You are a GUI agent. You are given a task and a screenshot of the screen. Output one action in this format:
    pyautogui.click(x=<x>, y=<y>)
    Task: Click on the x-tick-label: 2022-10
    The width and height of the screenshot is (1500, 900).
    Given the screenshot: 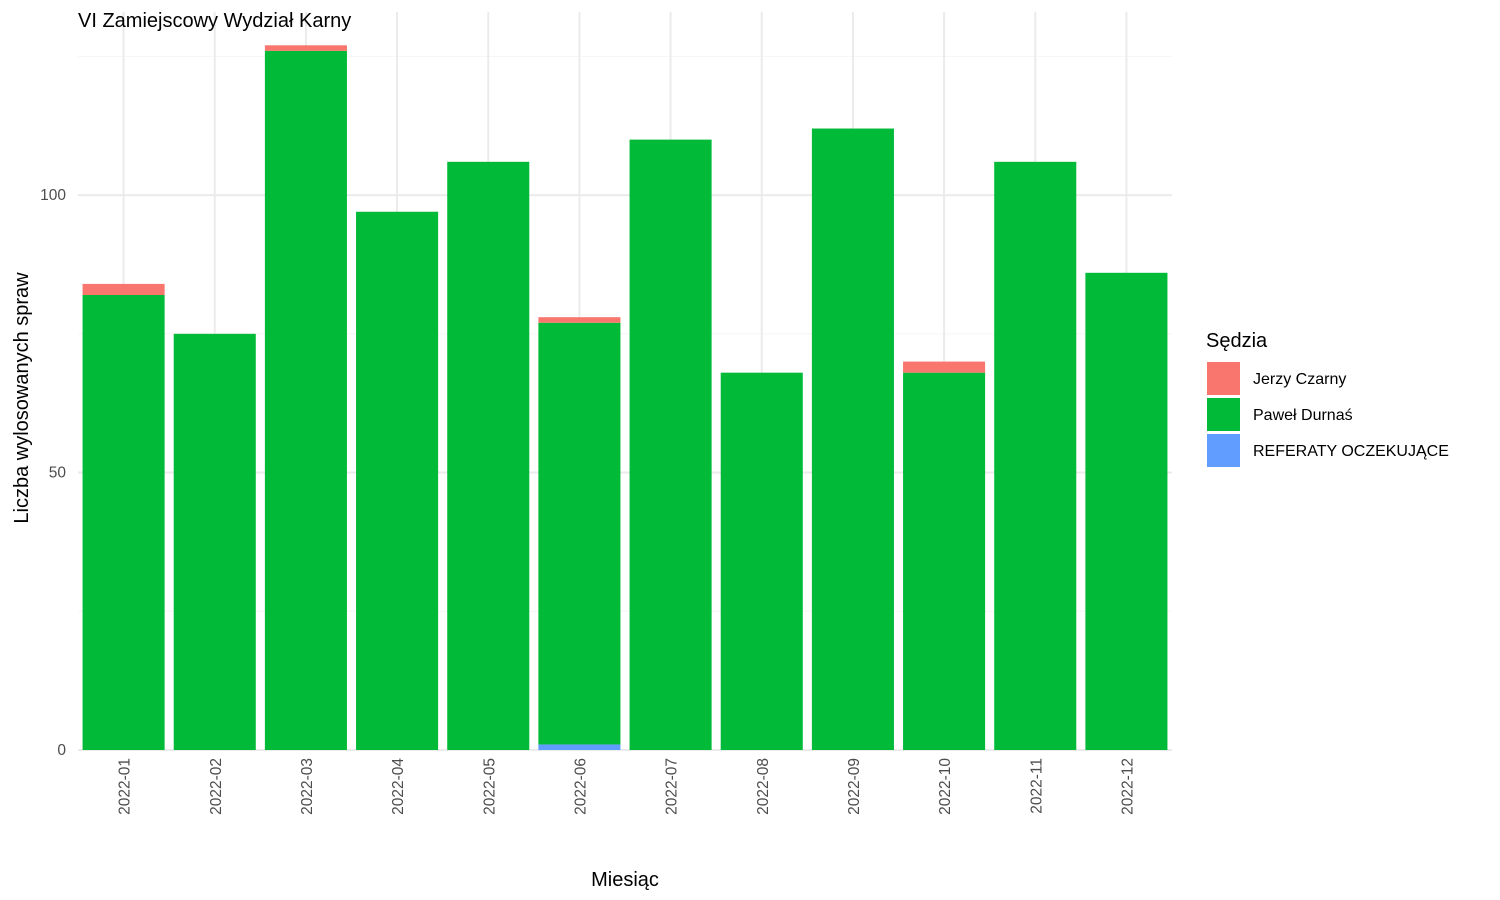 What is the action you would take?
    pyautogui.click(x=945, y=786)
    